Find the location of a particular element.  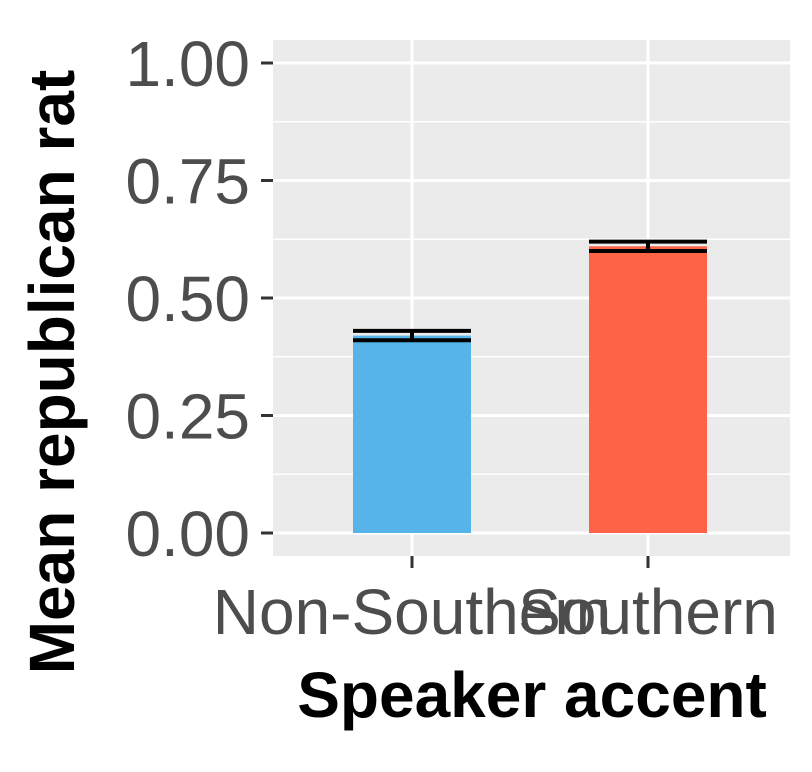

y-tick-label: 0.50 is located at coordinates (187, 299).